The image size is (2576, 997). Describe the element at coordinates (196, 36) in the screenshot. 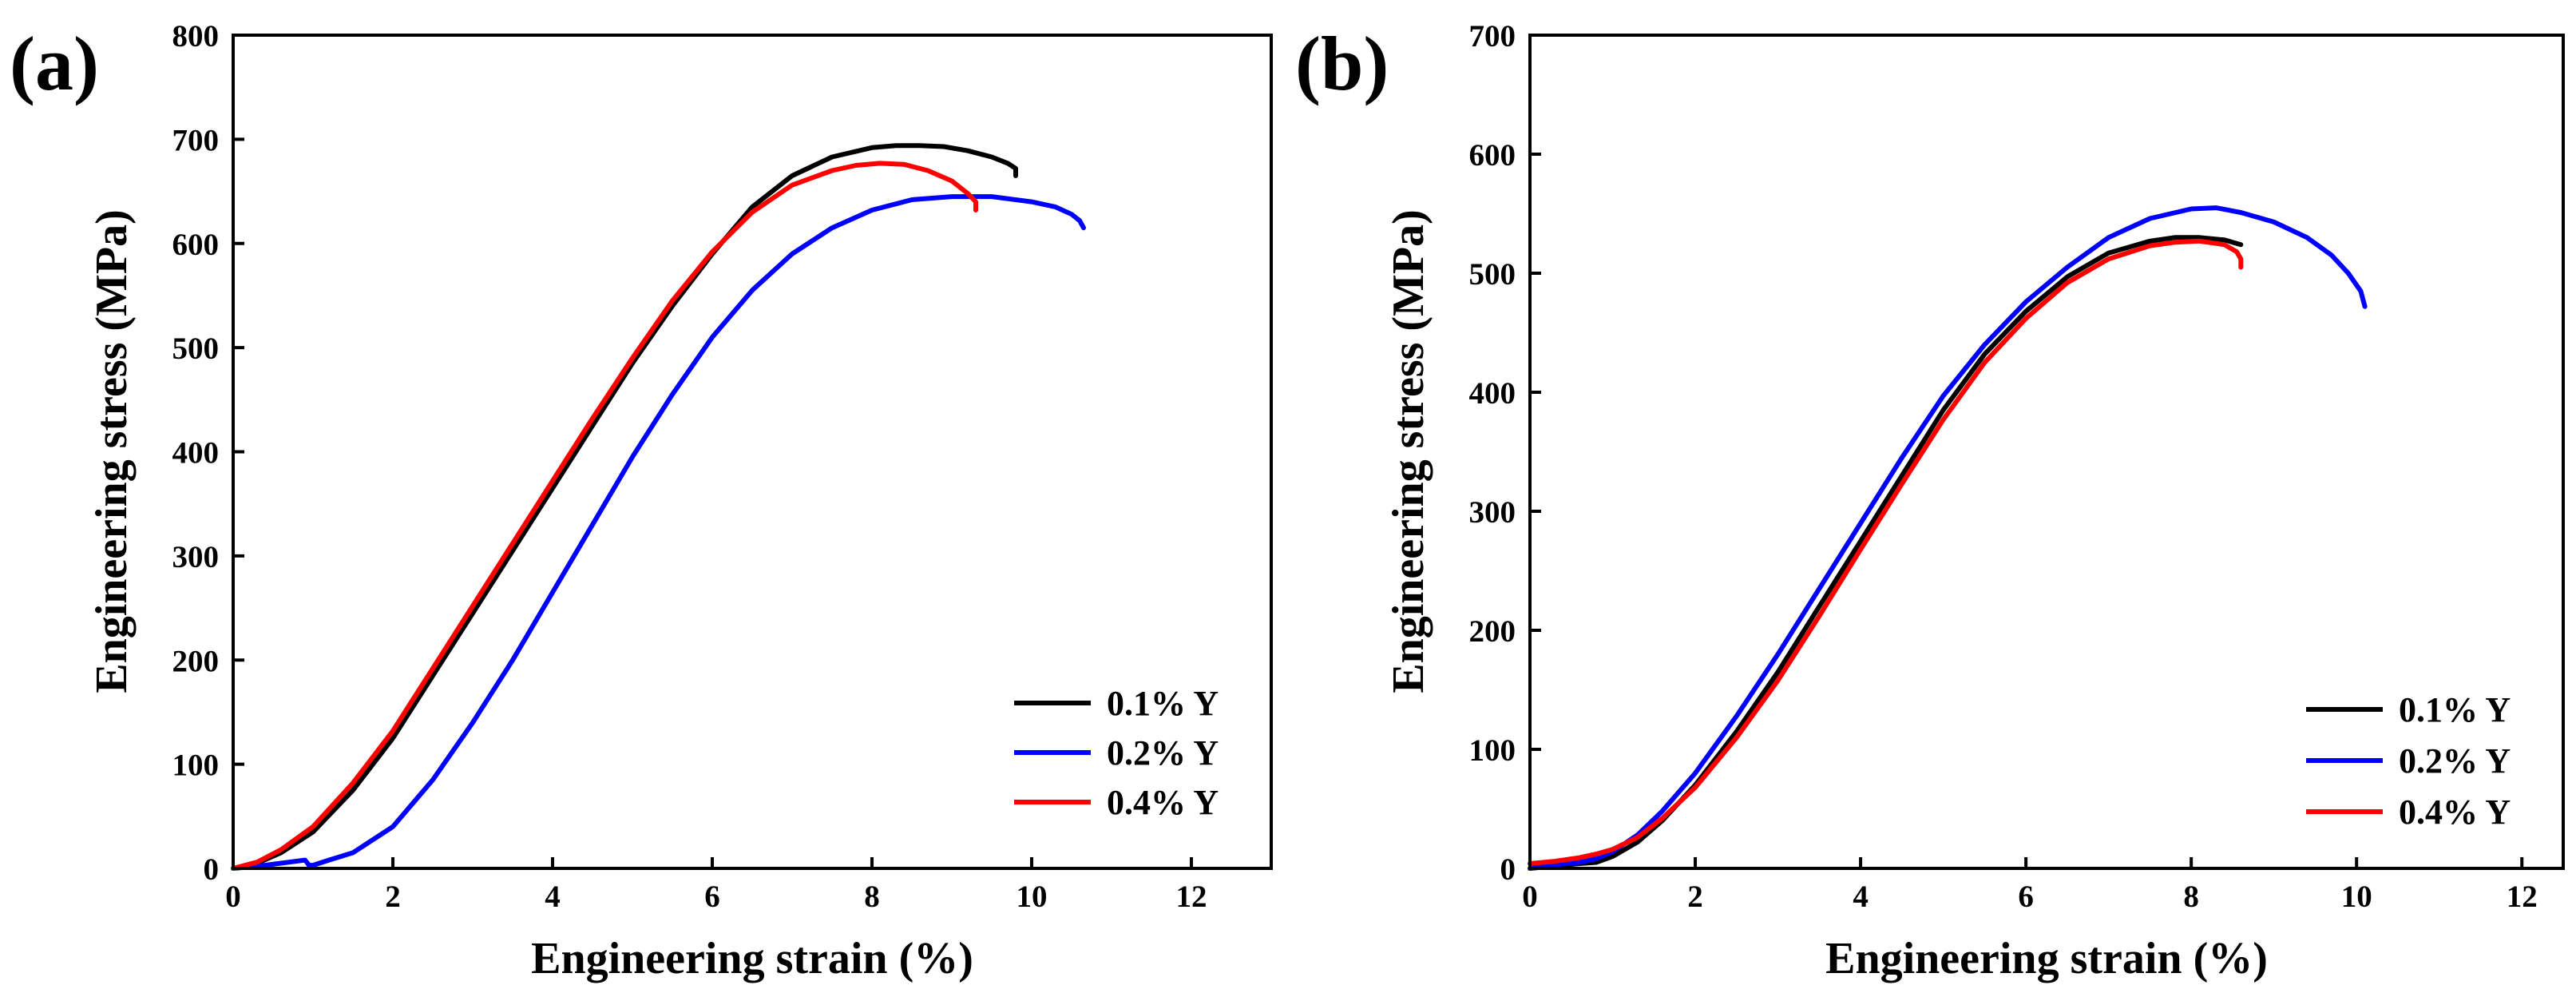

I see `y-tick-label: 800` at that location.